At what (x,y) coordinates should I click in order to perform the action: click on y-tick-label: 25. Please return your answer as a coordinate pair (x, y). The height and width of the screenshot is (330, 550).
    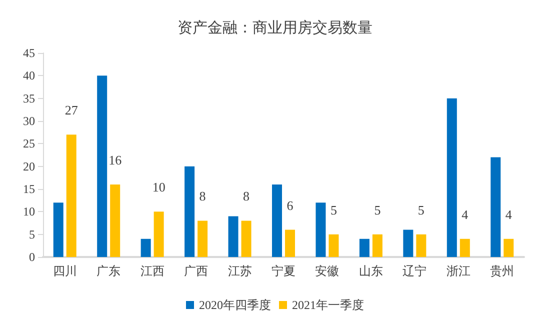
    Looking at the image, I should click on (29, 143).